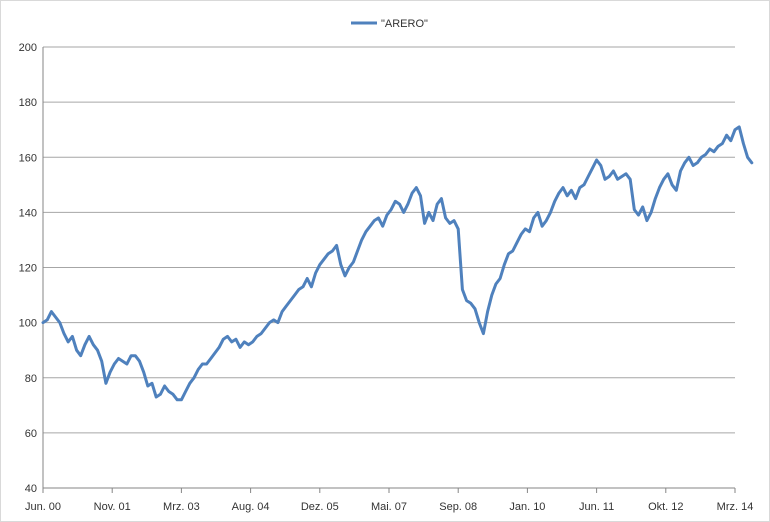 The height and width of the screenshot is (522, 770). I want to click on y-axis-ticks: 40 60 80 100 120 140 160 180 200, so click(28, 268).